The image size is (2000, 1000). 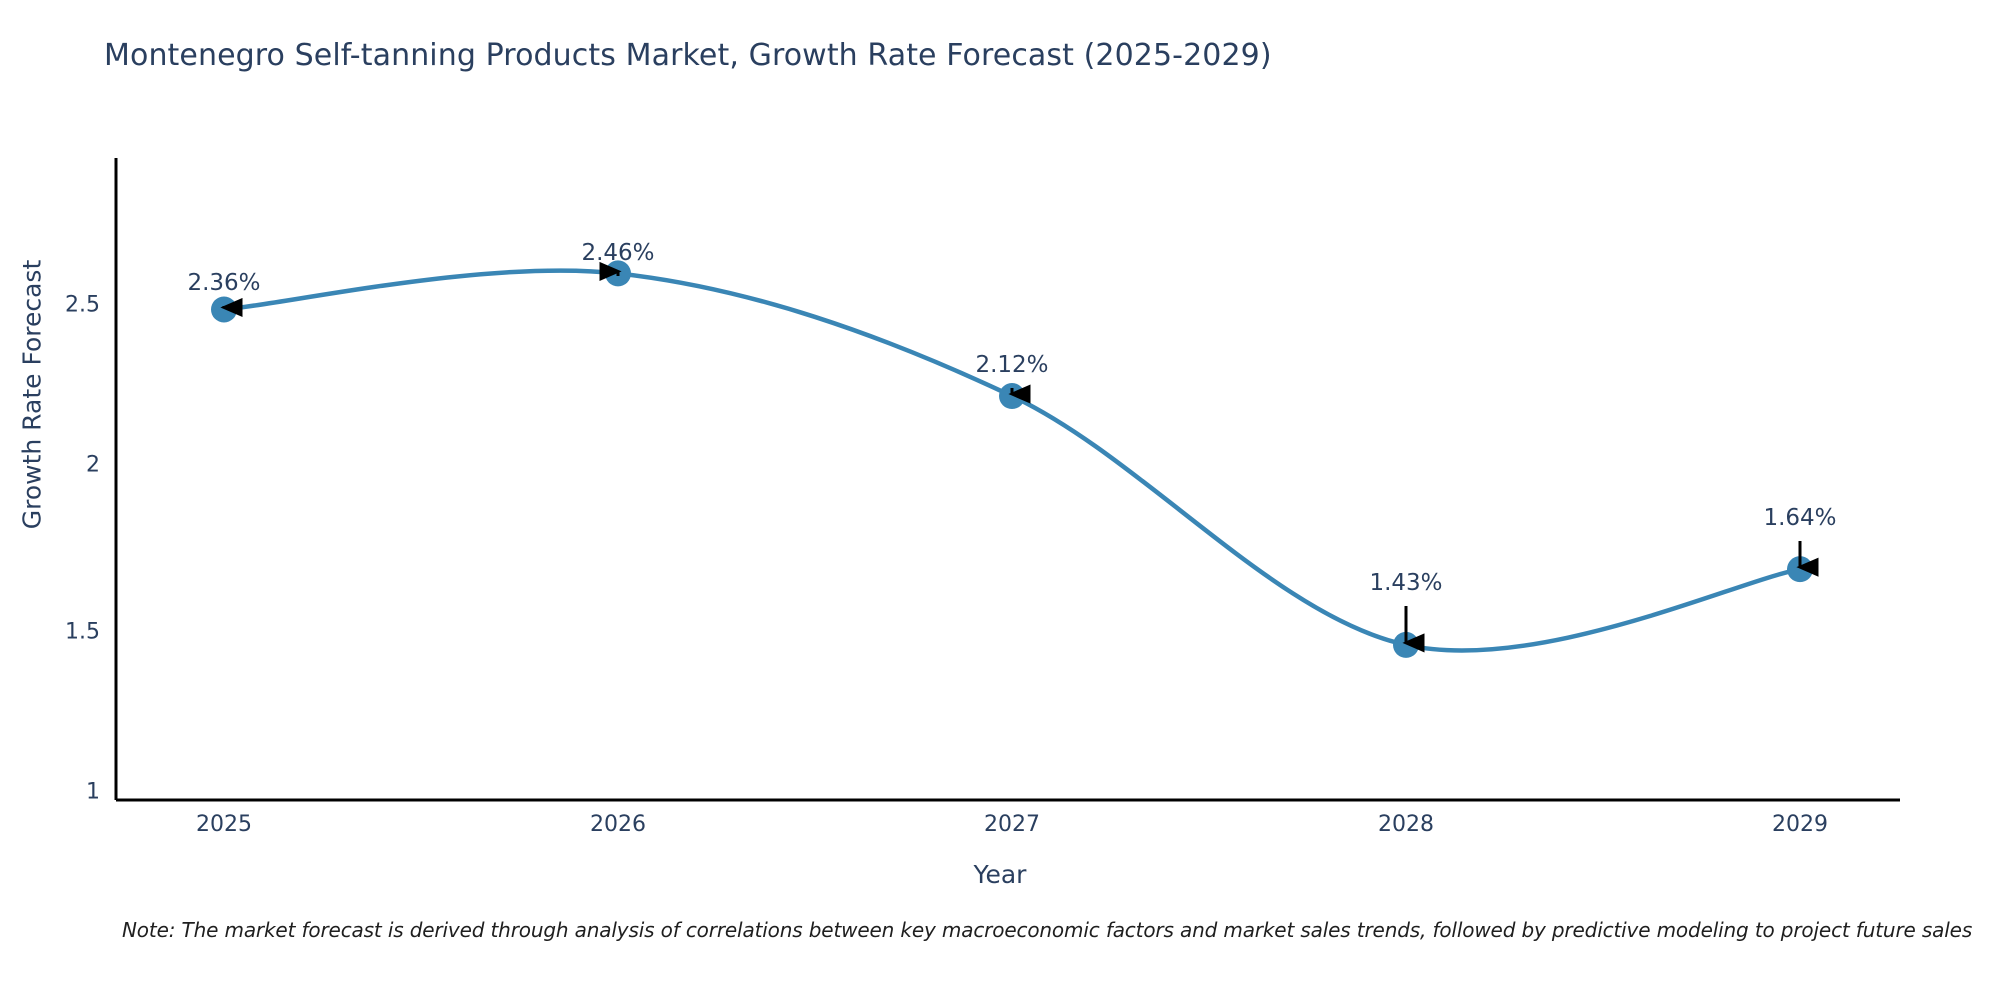 What do you see at coordinates (82, 632) in the screenshot?
I see `y-tick-label: 1.5` at bounding box center [82, 632].